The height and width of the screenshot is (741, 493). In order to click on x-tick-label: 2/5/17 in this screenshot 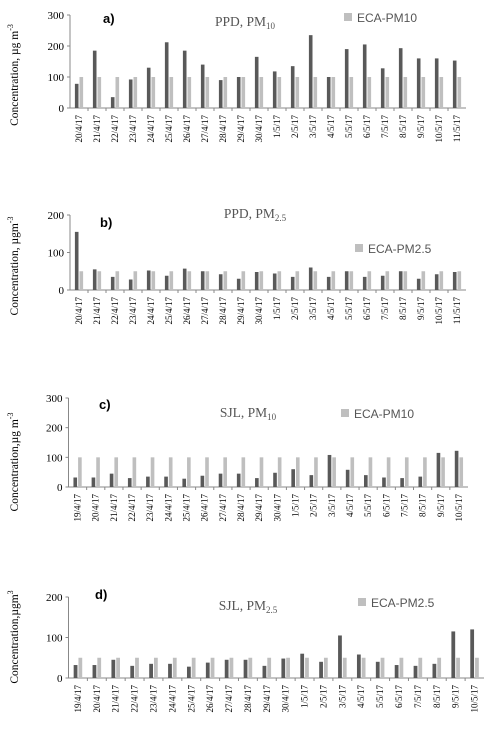, I will do `click(295, 127)`.